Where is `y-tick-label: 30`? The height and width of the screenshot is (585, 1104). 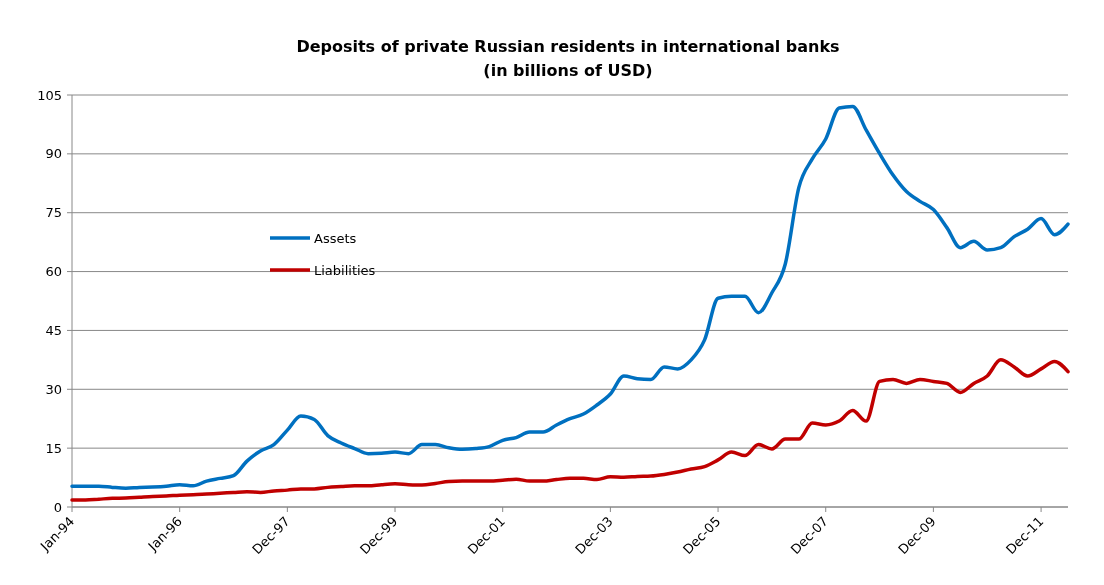 y-tick-label: 30 is located at coordinates (53, 389).